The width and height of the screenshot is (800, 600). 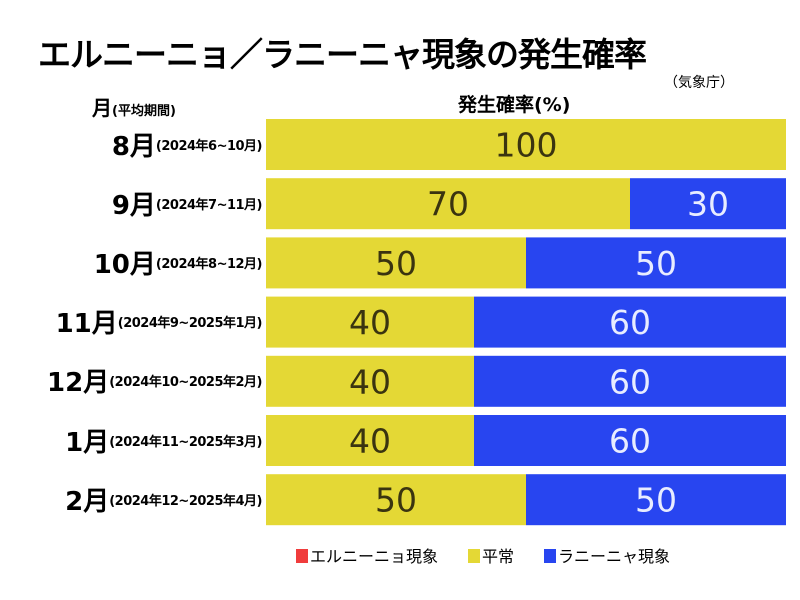 I want to click on data-label: 70, so click(x=448, y=204).